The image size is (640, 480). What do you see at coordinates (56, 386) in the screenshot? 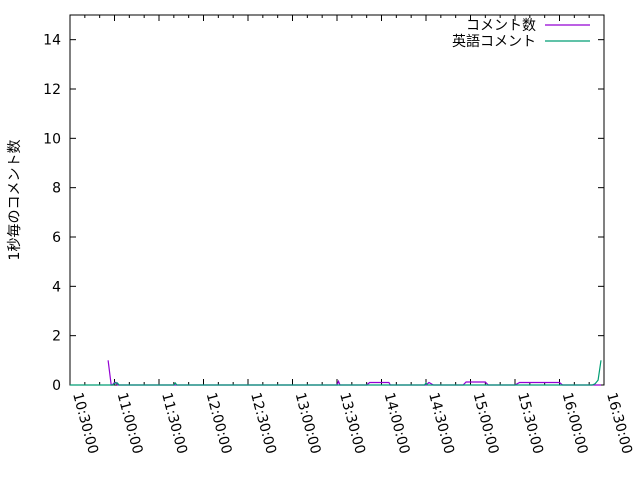
I see `y-tick-label: 0` at bounding box center [56, 386].